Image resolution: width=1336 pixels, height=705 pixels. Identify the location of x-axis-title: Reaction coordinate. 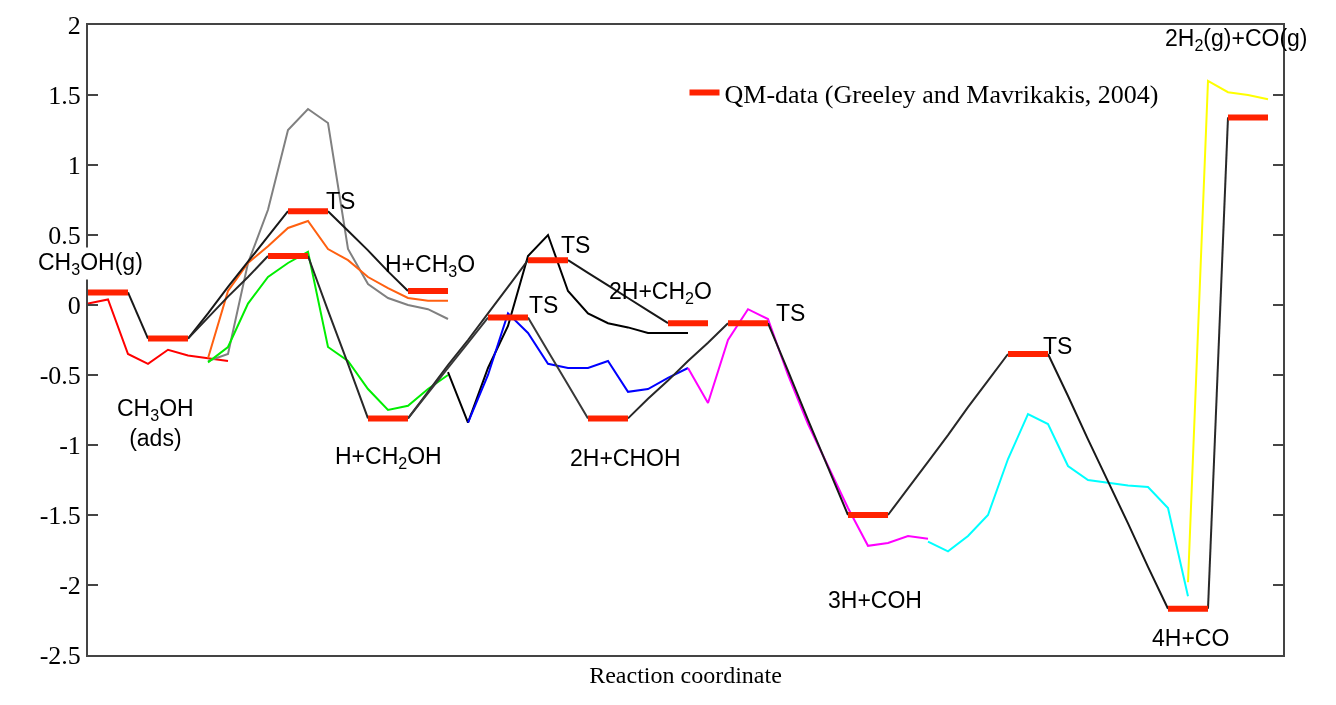
(685, 674).